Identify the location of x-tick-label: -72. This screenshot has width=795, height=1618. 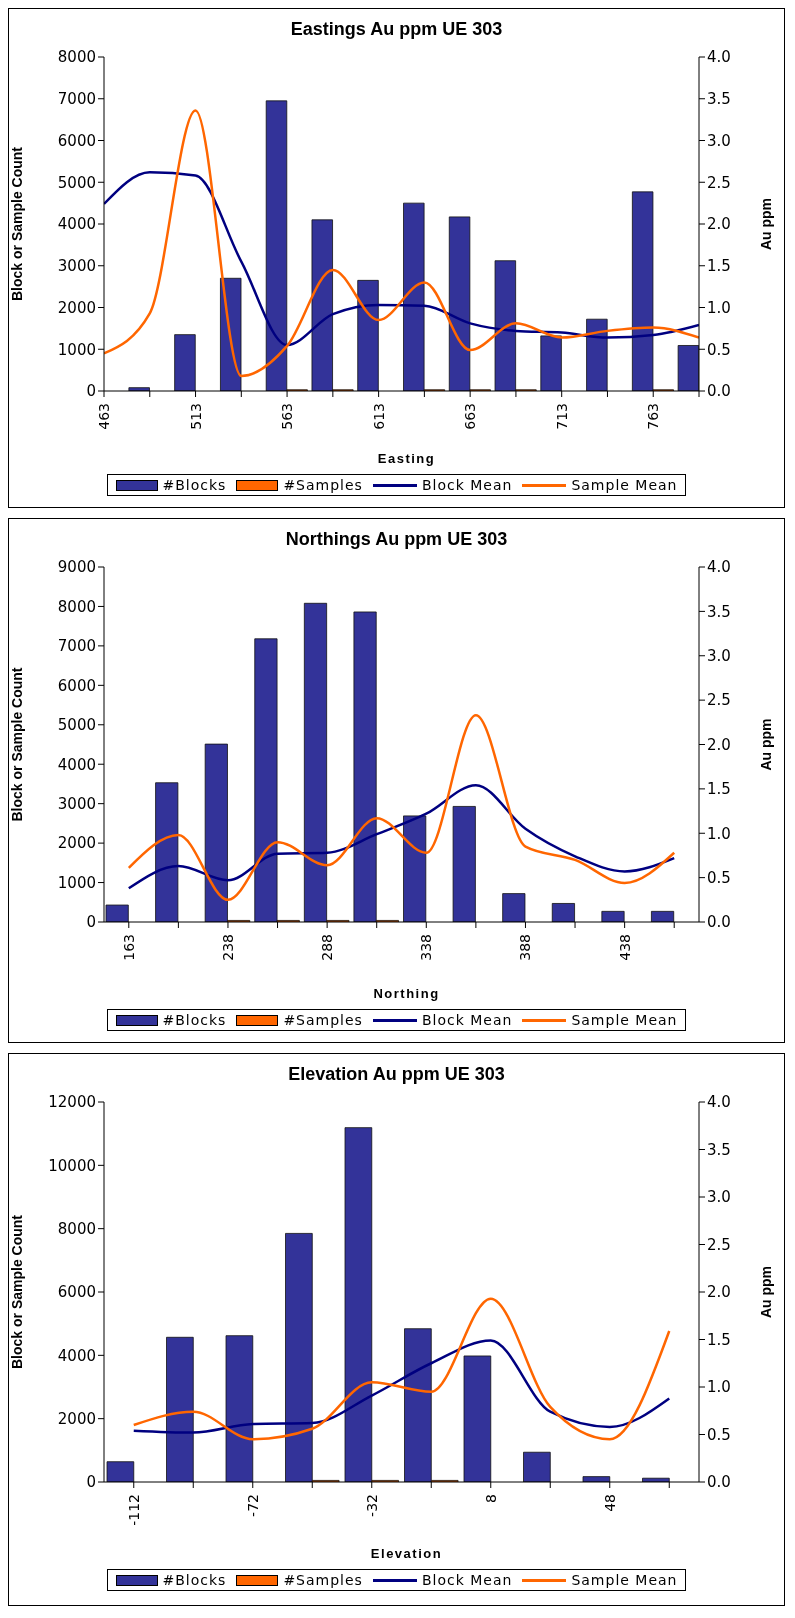
(252, 1505).